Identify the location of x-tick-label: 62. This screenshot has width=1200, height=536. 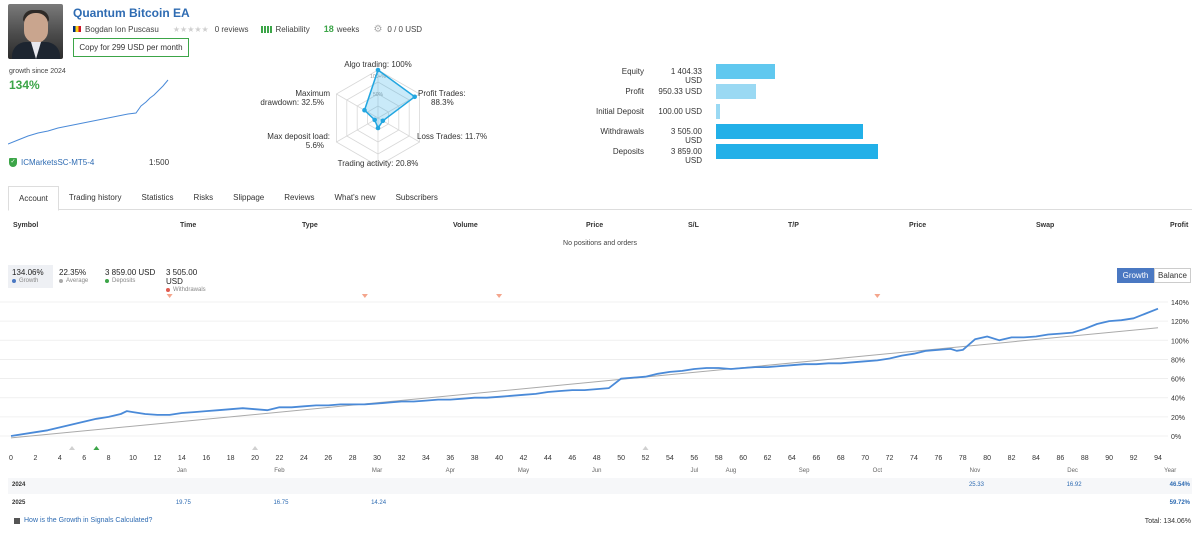
(768, 458).